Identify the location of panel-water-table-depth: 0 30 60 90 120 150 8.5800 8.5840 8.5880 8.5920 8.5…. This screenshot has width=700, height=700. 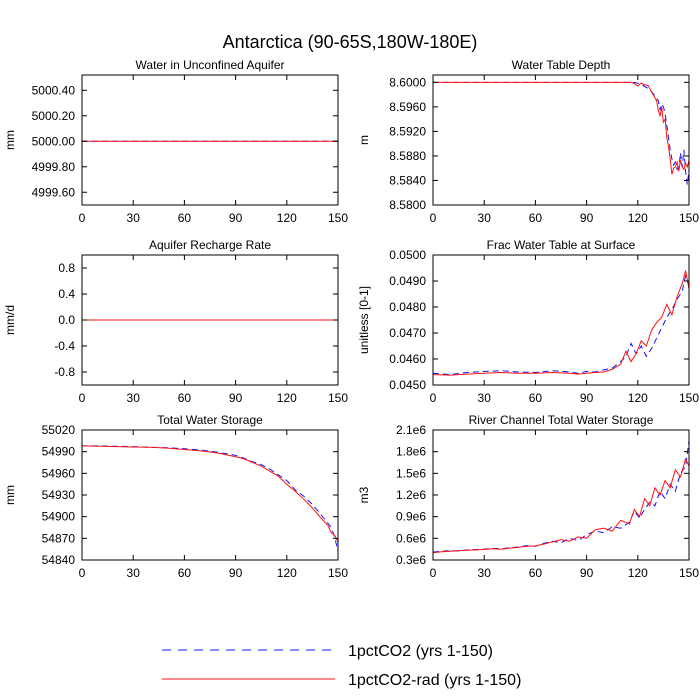
(528, 141).